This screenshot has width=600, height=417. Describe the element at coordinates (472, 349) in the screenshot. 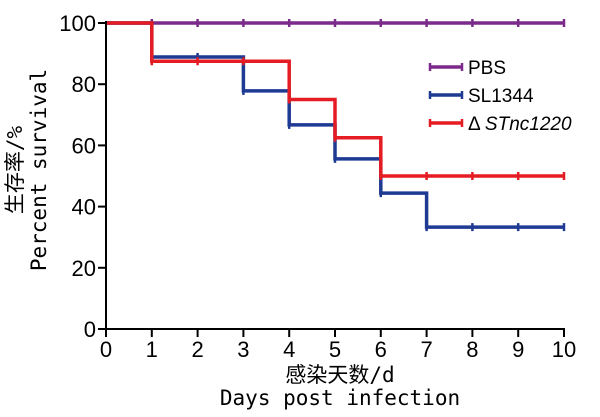

I see `x-tick-label-8: 8` at that location.